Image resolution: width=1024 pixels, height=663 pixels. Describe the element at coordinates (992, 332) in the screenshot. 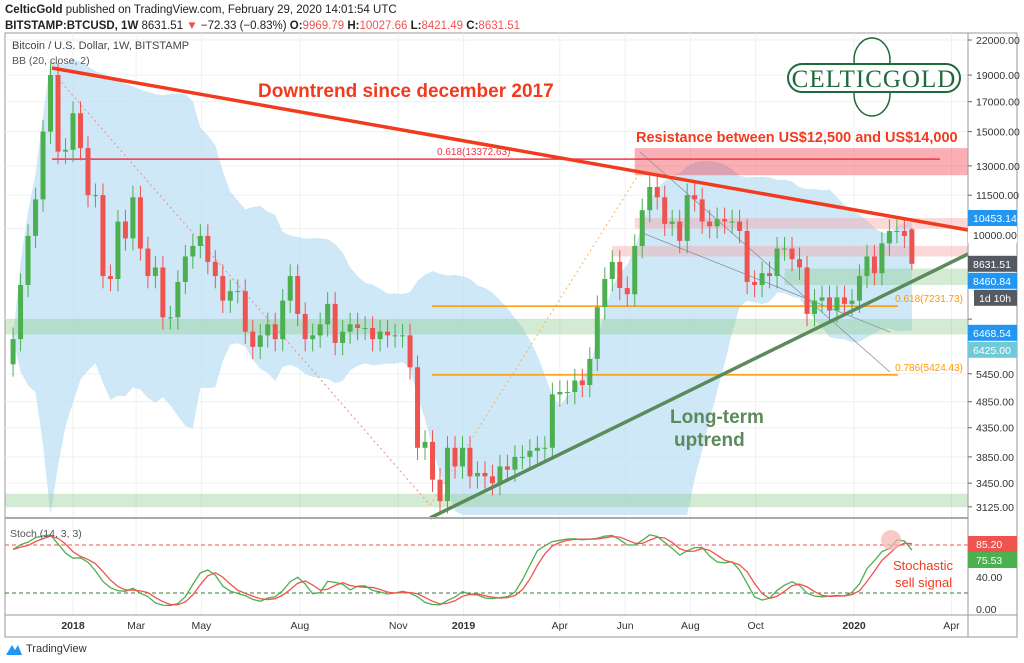

I see `price-badge` at that location.